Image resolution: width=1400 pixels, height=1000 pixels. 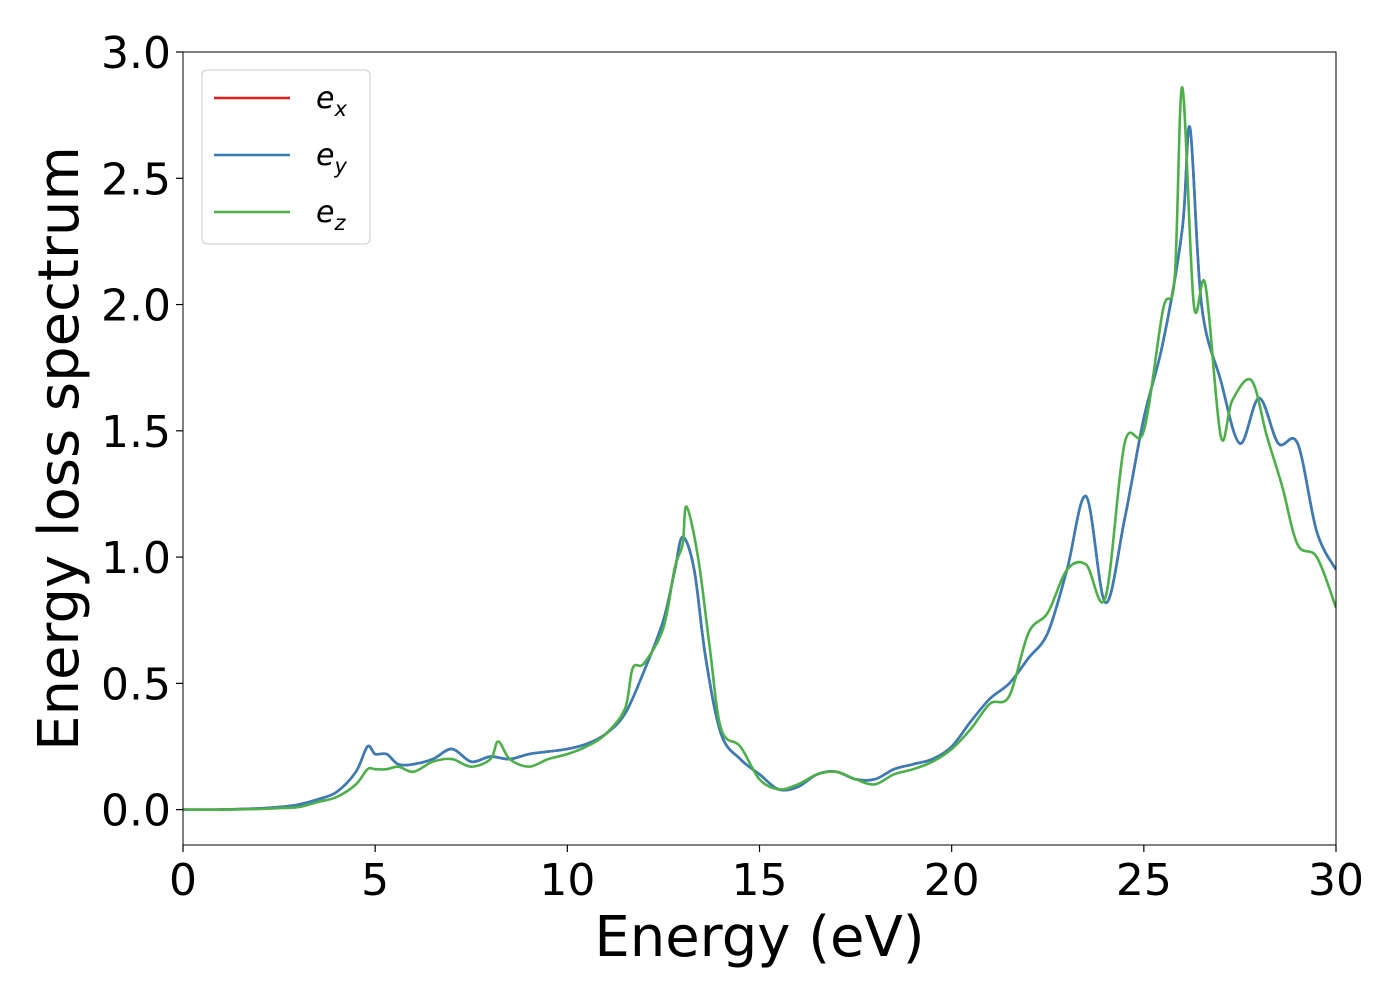 I want to click on legend: ex ey ez, so click(x=286, y=157).